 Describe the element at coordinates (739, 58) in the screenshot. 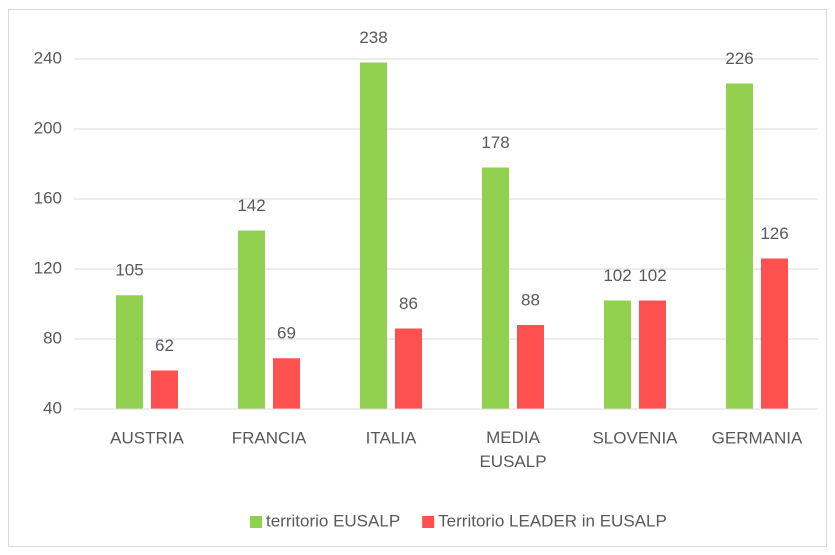

I see `data-label: 226` at that location.